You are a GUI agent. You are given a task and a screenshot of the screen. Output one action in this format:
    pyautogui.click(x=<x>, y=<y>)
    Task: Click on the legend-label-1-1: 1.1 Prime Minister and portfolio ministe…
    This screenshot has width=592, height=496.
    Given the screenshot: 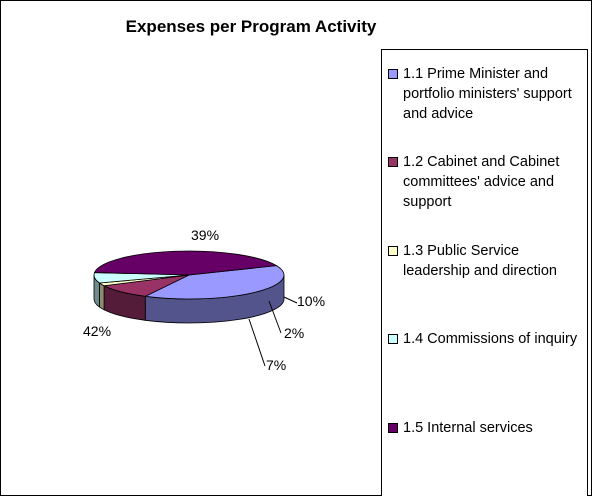 What is the action you would take?
    pyautogui.click(x=487, y=94)
    